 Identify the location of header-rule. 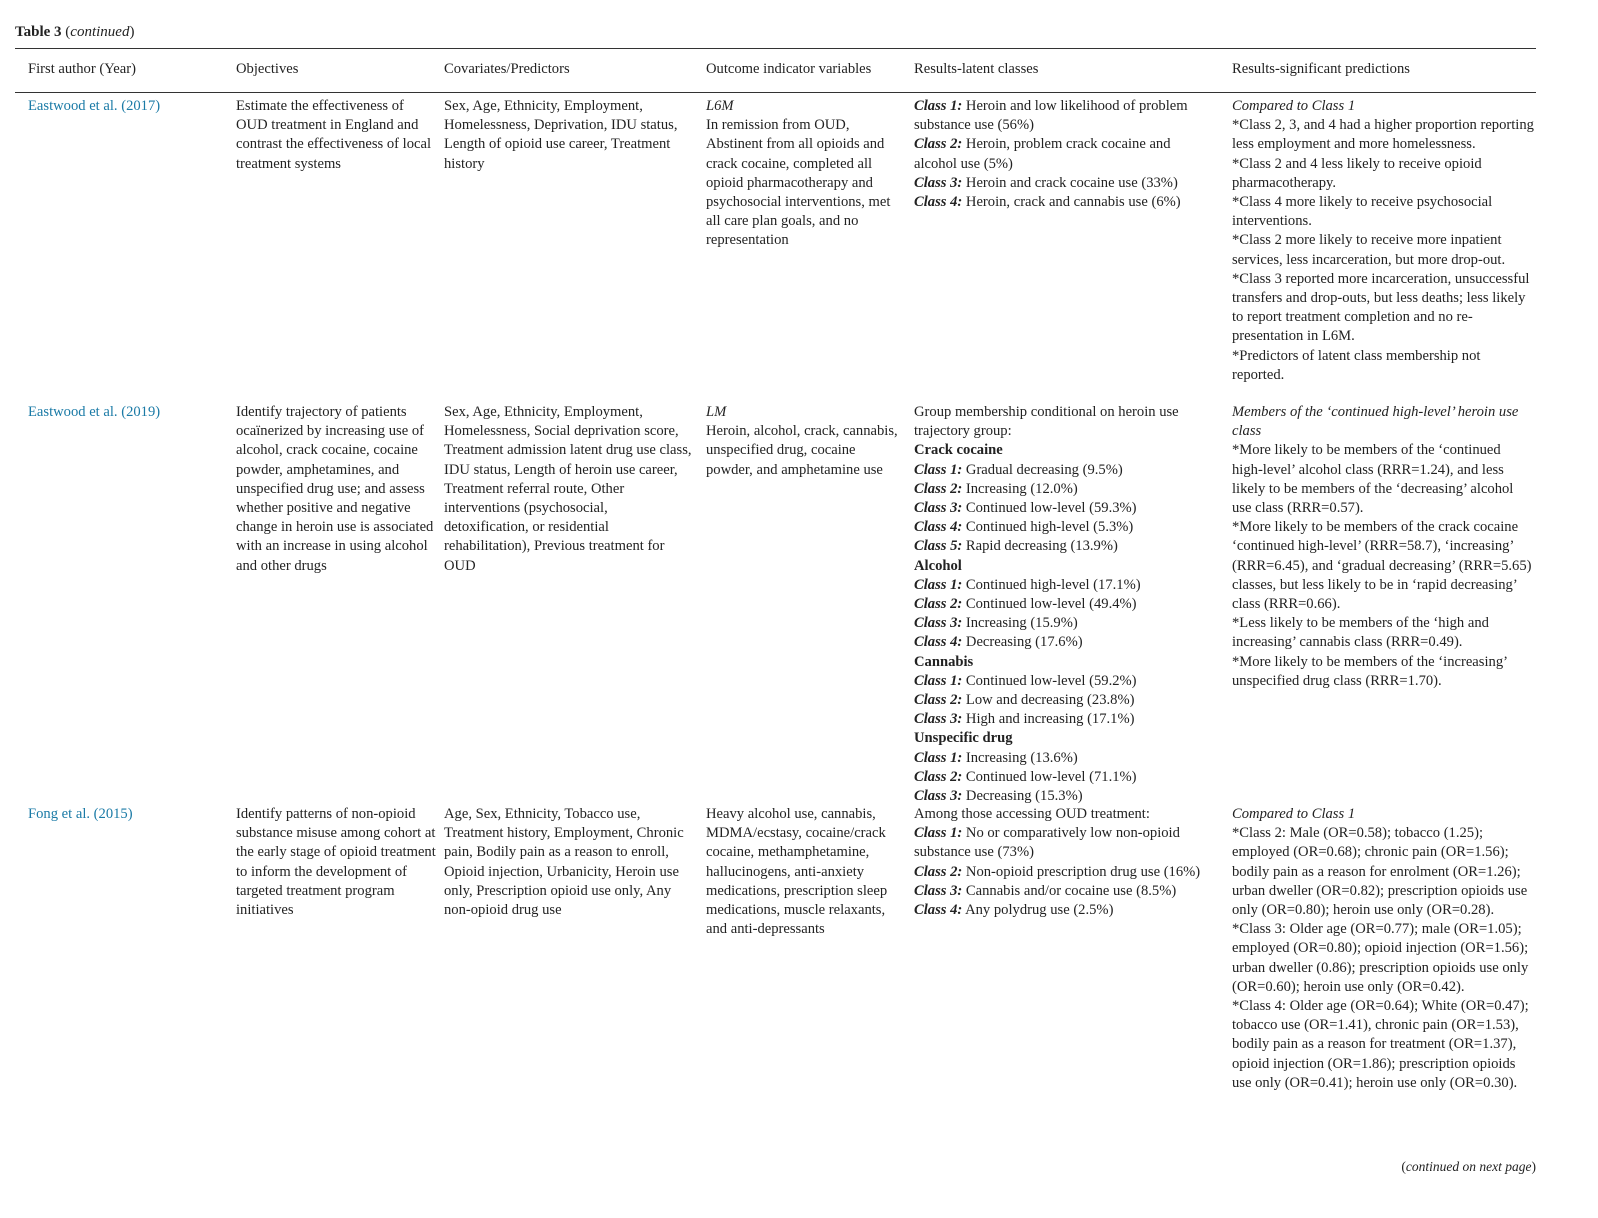
(775, 93).